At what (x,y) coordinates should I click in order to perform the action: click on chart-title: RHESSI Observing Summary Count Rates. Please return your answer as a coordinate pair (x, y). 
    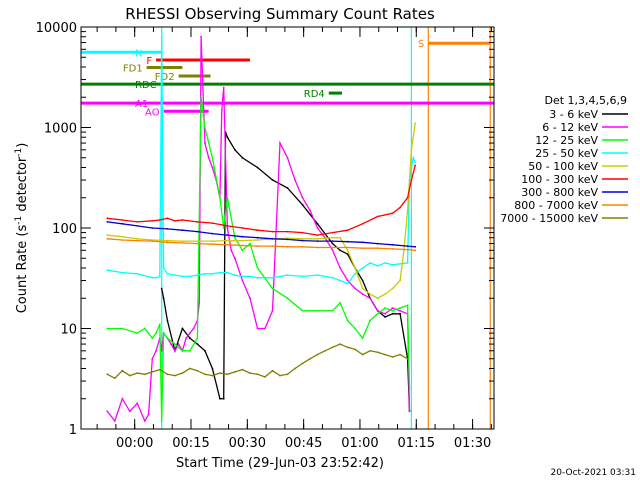
    Looking at the image, I should click on (280, 14).